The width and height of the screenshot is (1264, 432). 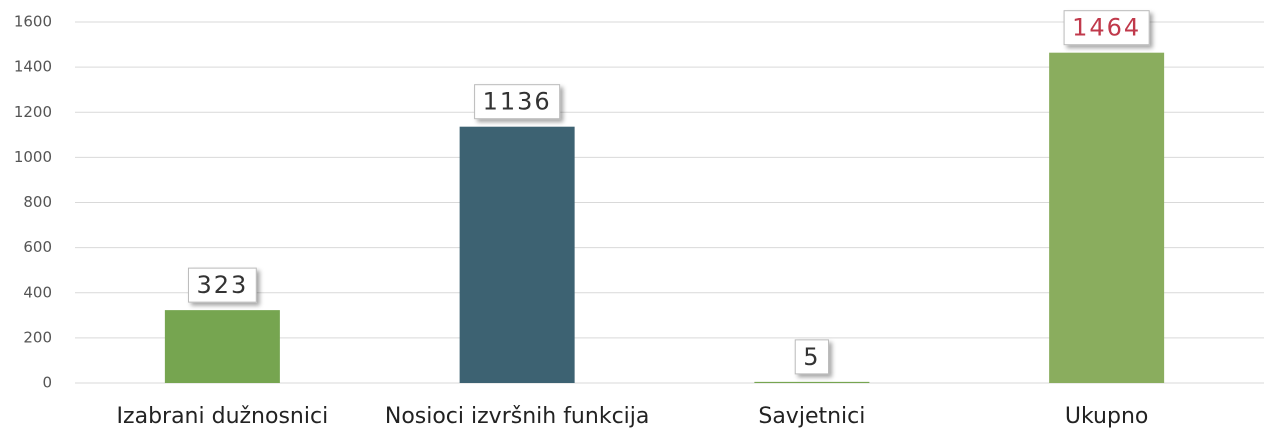 I want to click on y-tick-label: 1000, so click(x=33, y=157).